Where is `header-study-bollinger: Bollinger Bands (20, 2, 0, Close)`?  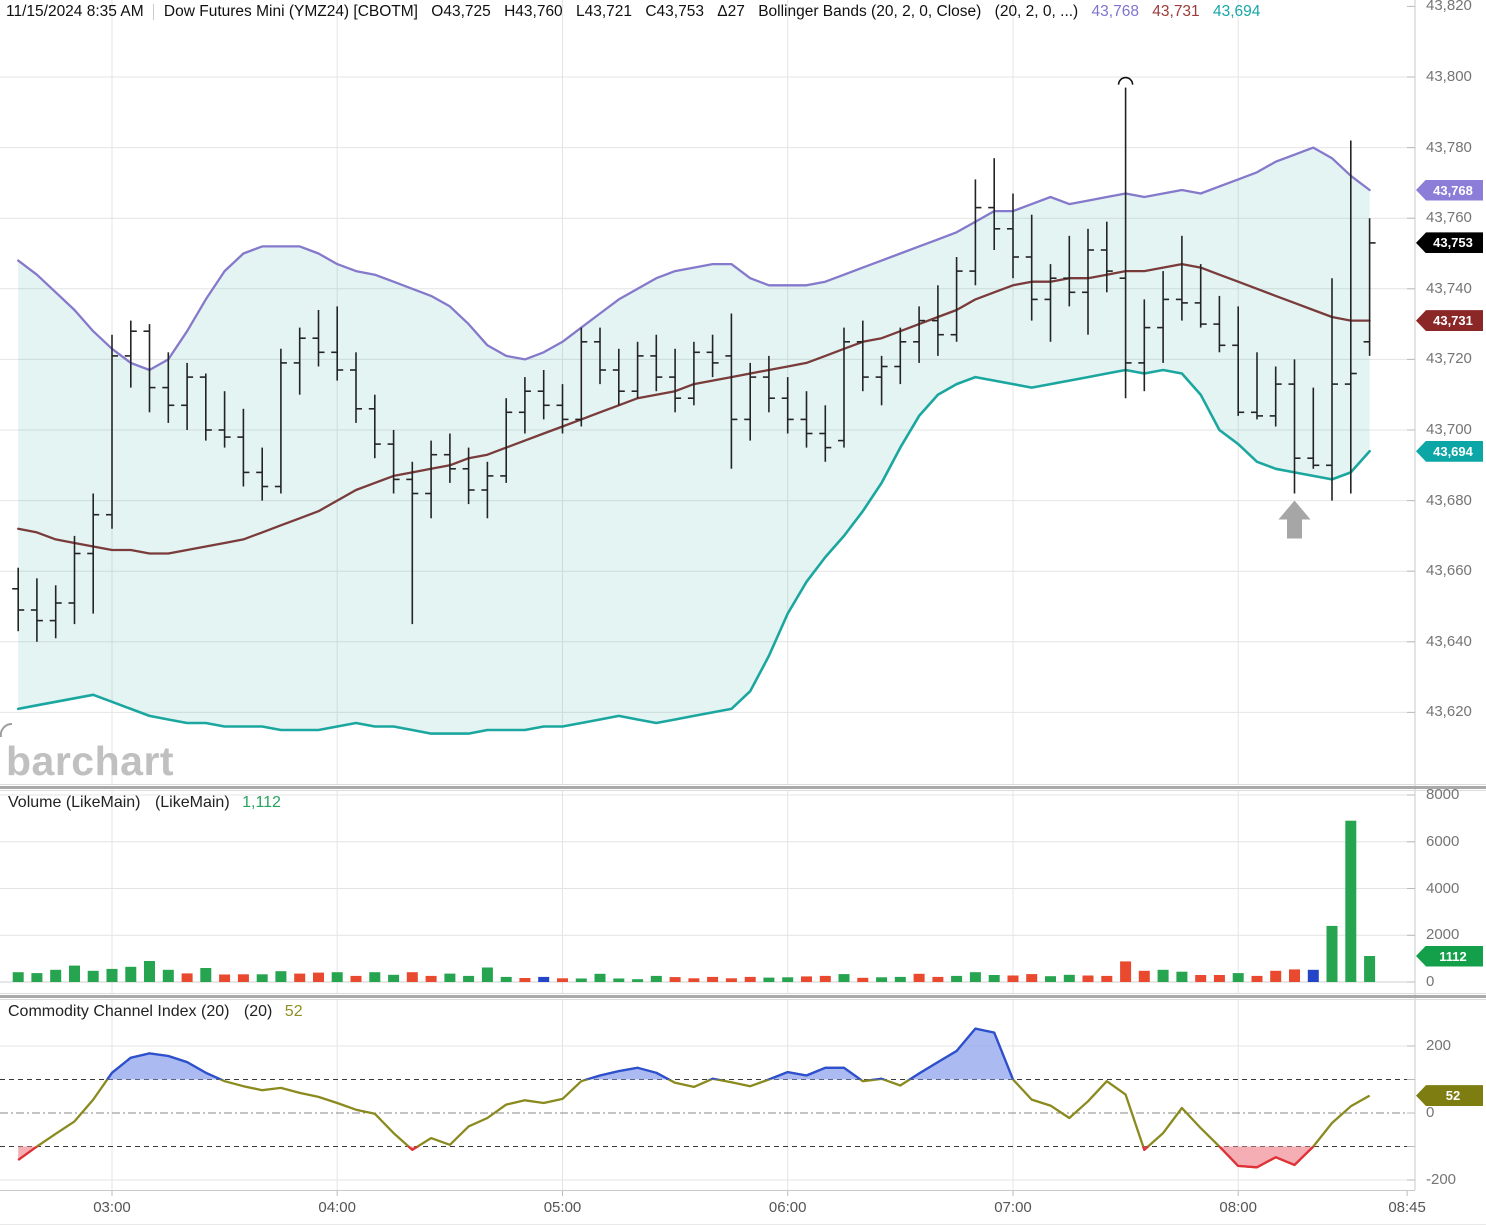
header-study-bollinger: Bollinger Bands (20, 2, 0, Close) is located at coordinates (870, 11).